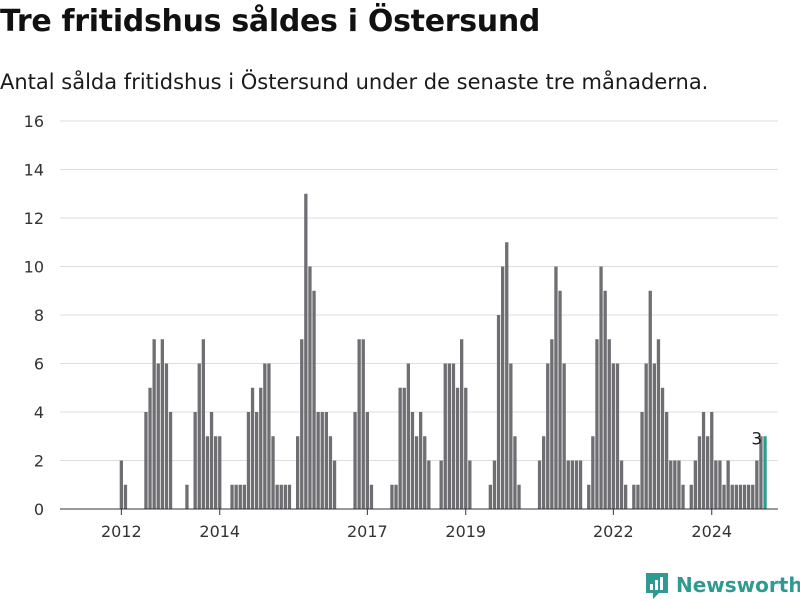 Image resolution: width=800 pixels, height=601 pixels. I want to click on y-axis-ticks: 0 2 4 6 8 10 12 14 16, so click(34, 315).